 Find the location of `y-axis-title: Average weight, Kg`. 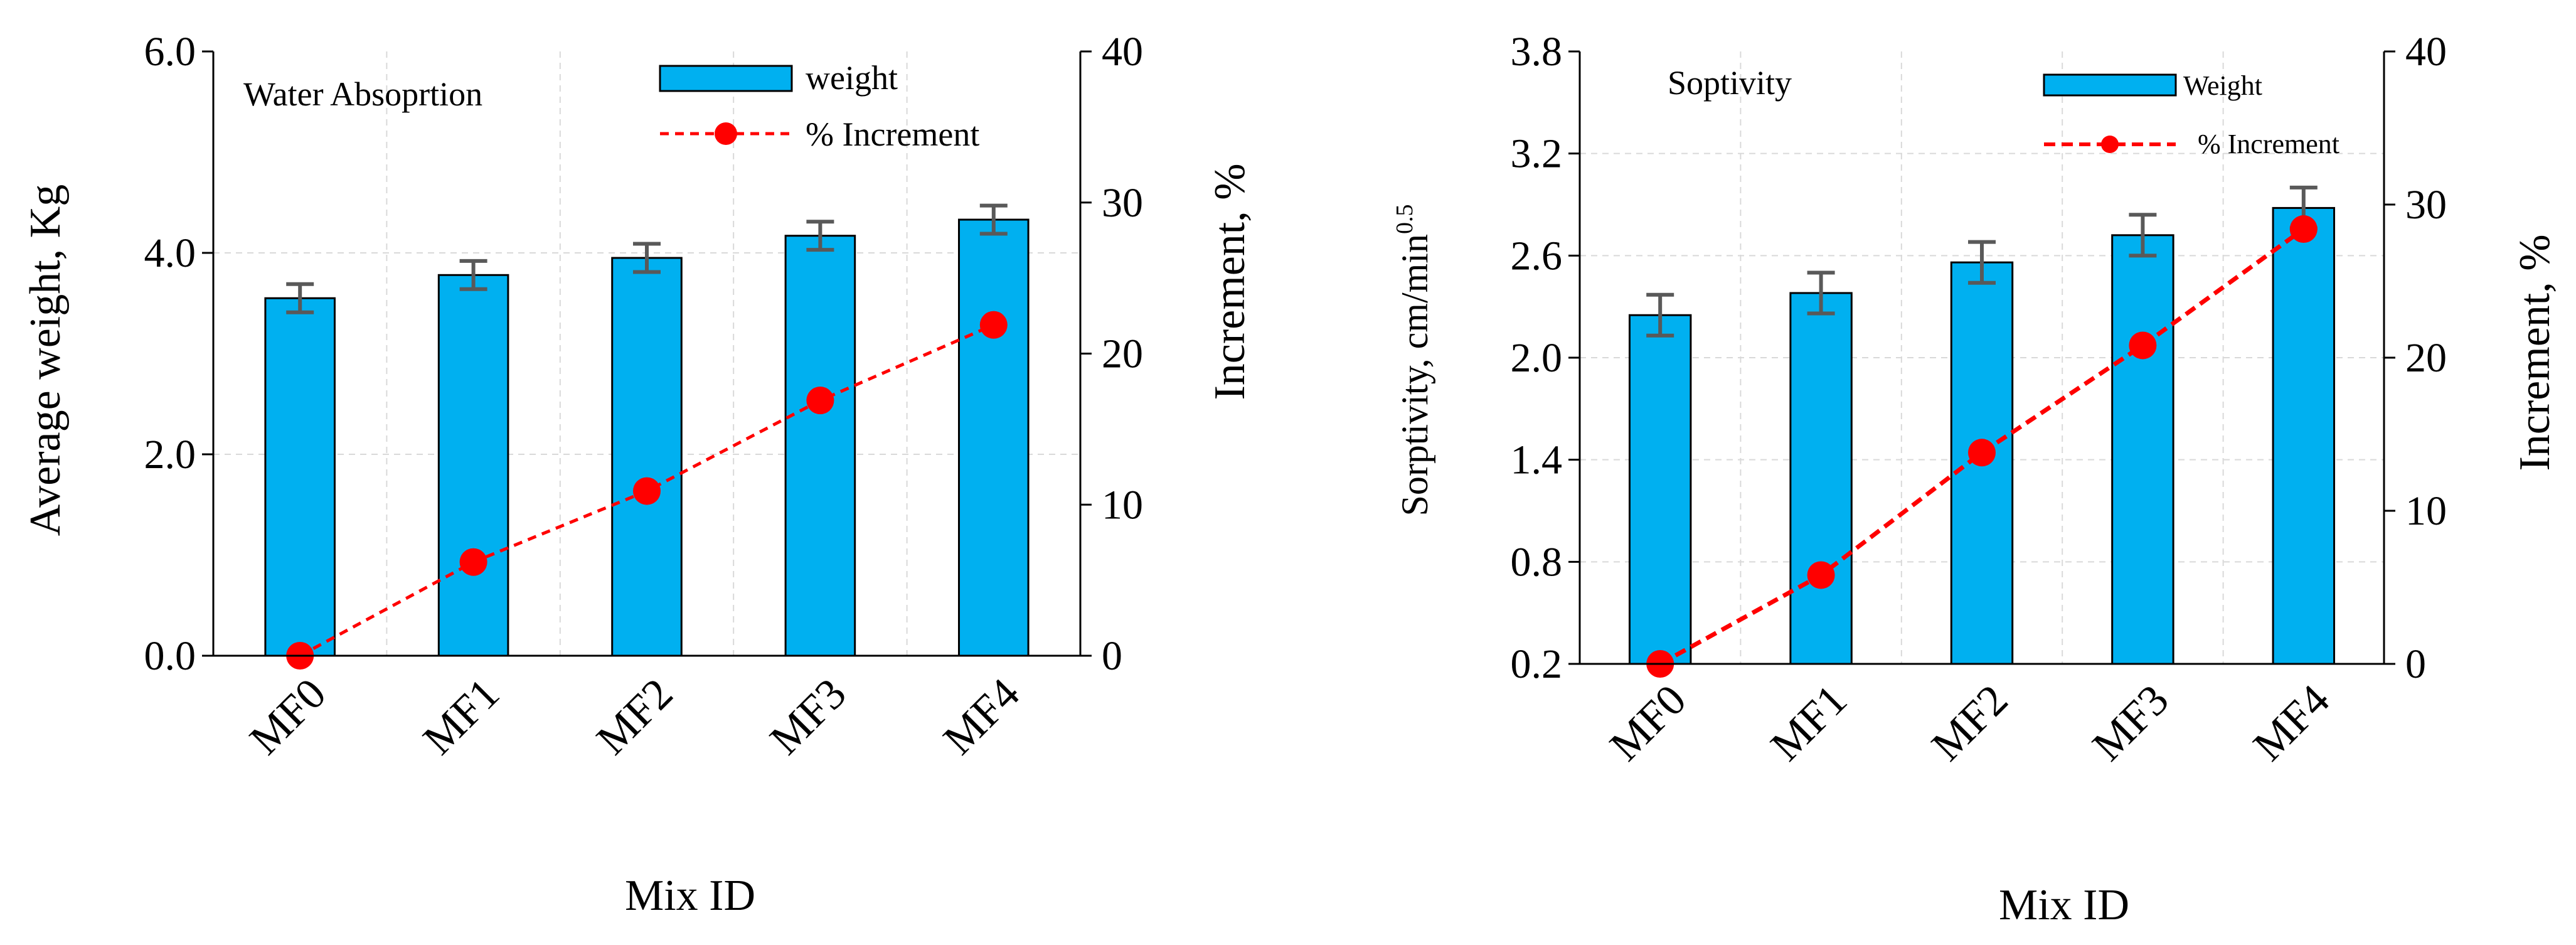

y-axis-title: Average weight, Kg is located at coordinates (46, 360).